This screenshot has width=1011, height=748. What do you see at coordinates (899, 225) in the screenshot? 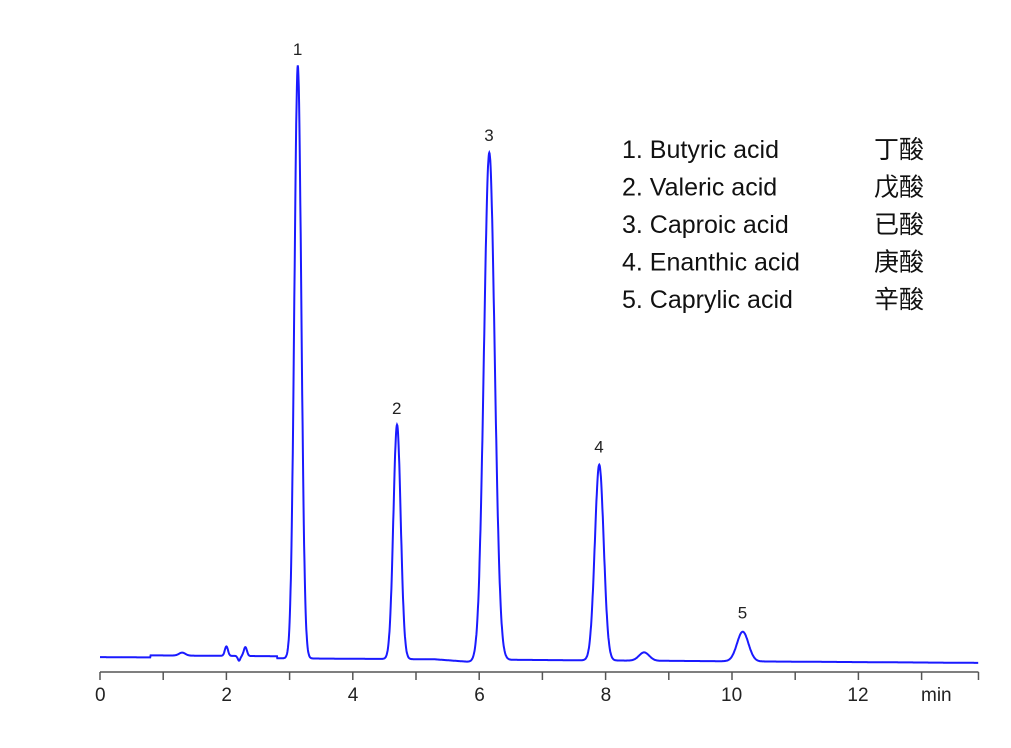
I see `legend-chinese-name: 已酸` at bounding box center [899, 225].